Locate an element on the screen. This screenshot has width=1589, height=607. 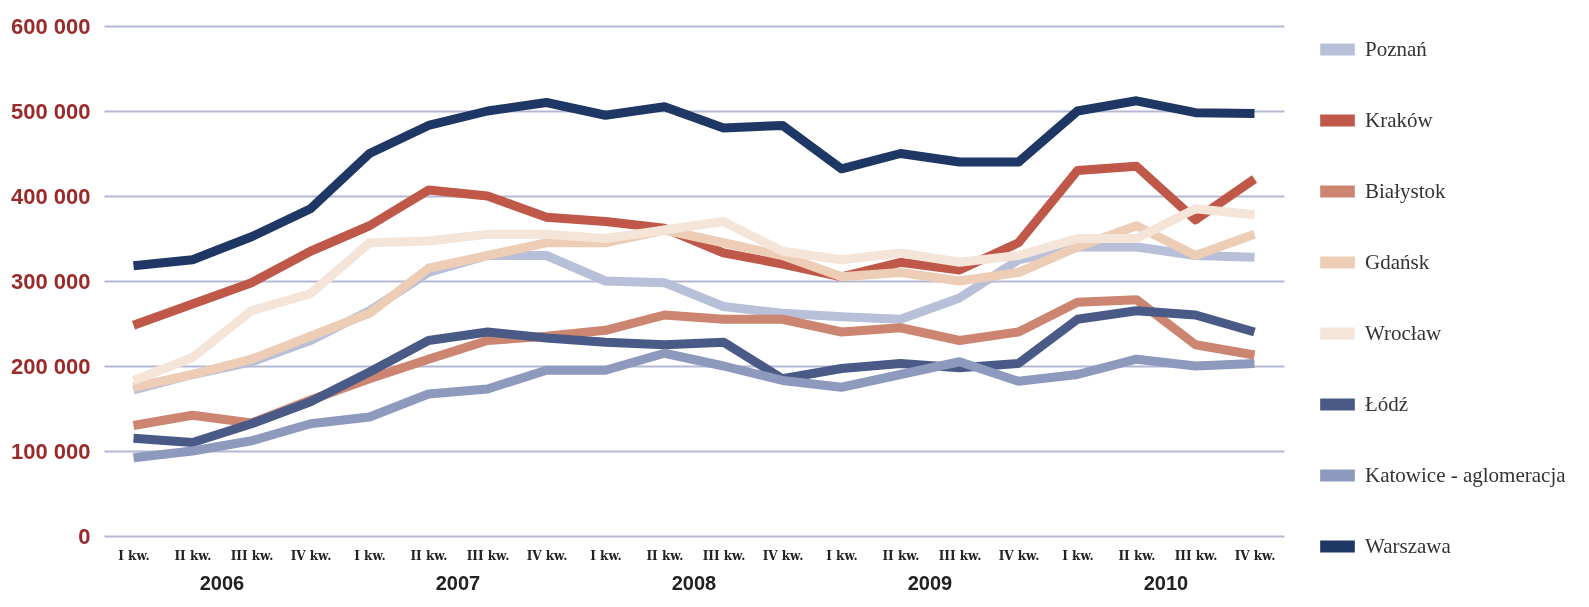
legend-label: Warszawa is located at coordinates (1408, 545).